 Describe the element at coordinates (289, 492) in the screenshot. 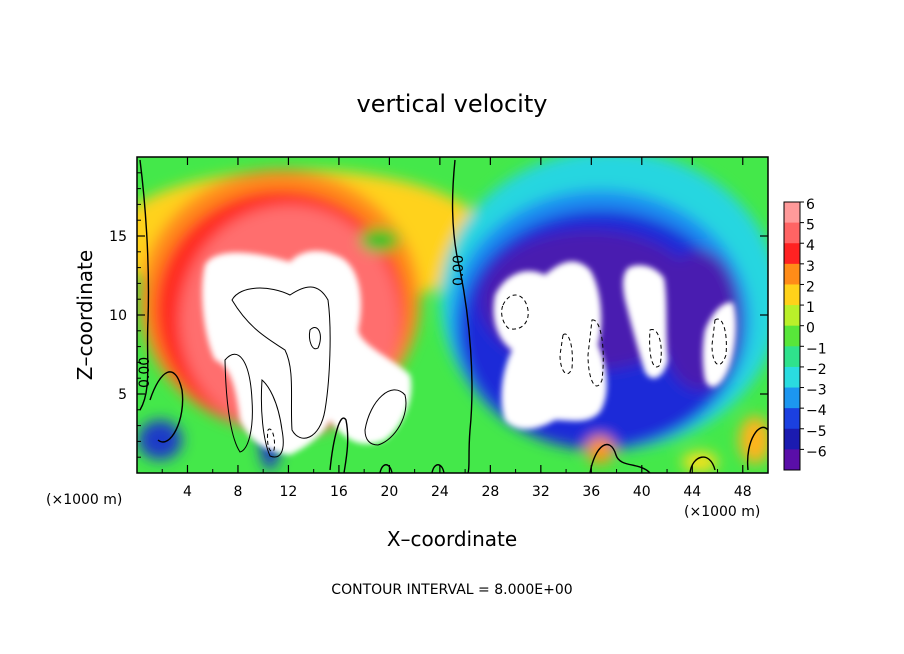

I see `x-tick-label: 12` at that location.